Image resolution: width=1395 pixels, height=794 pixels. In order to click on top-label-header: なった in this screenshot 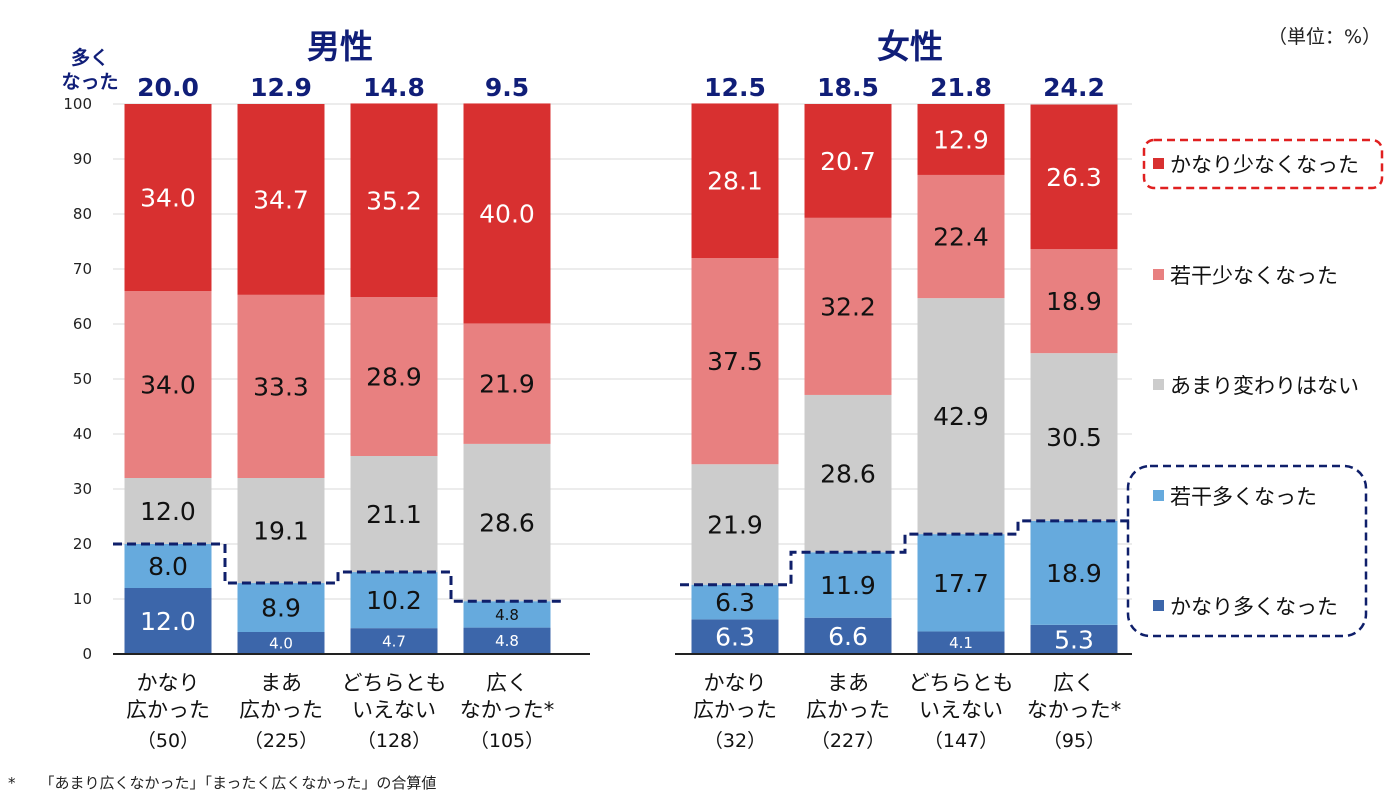, I will do `click(89, 82)`.